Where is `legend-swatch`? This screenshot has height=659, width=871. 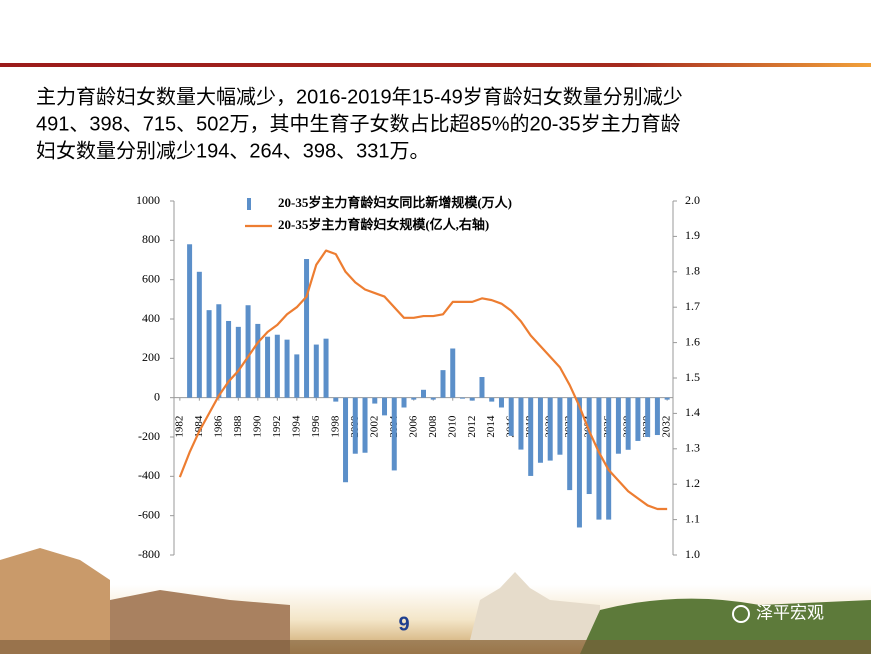 legend-swatch is located at coordinates (249, 204).